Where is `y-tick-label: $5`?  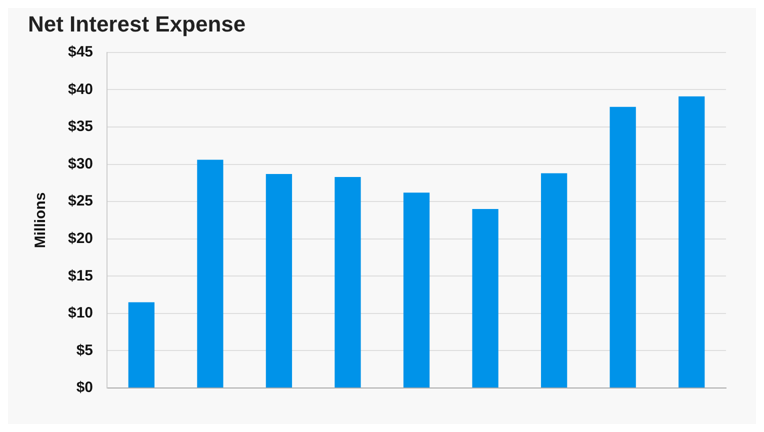
y-tick-label: $5 is located at coordinates (85, 350).